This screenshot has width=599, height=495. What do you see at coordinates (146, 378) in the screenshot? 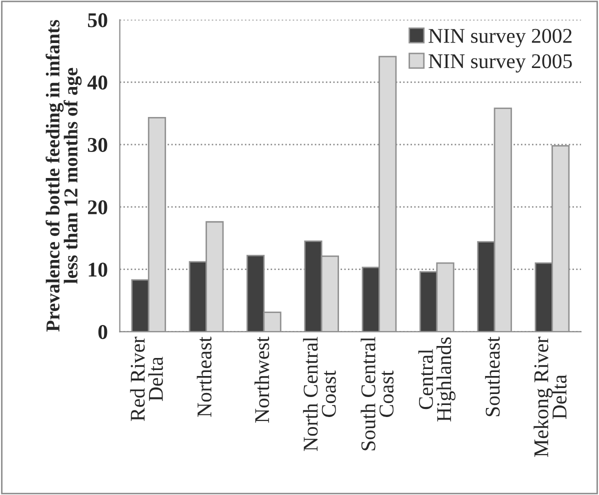
I see `x-tick-label: Red River Delta` at bounding box center [146, 378].